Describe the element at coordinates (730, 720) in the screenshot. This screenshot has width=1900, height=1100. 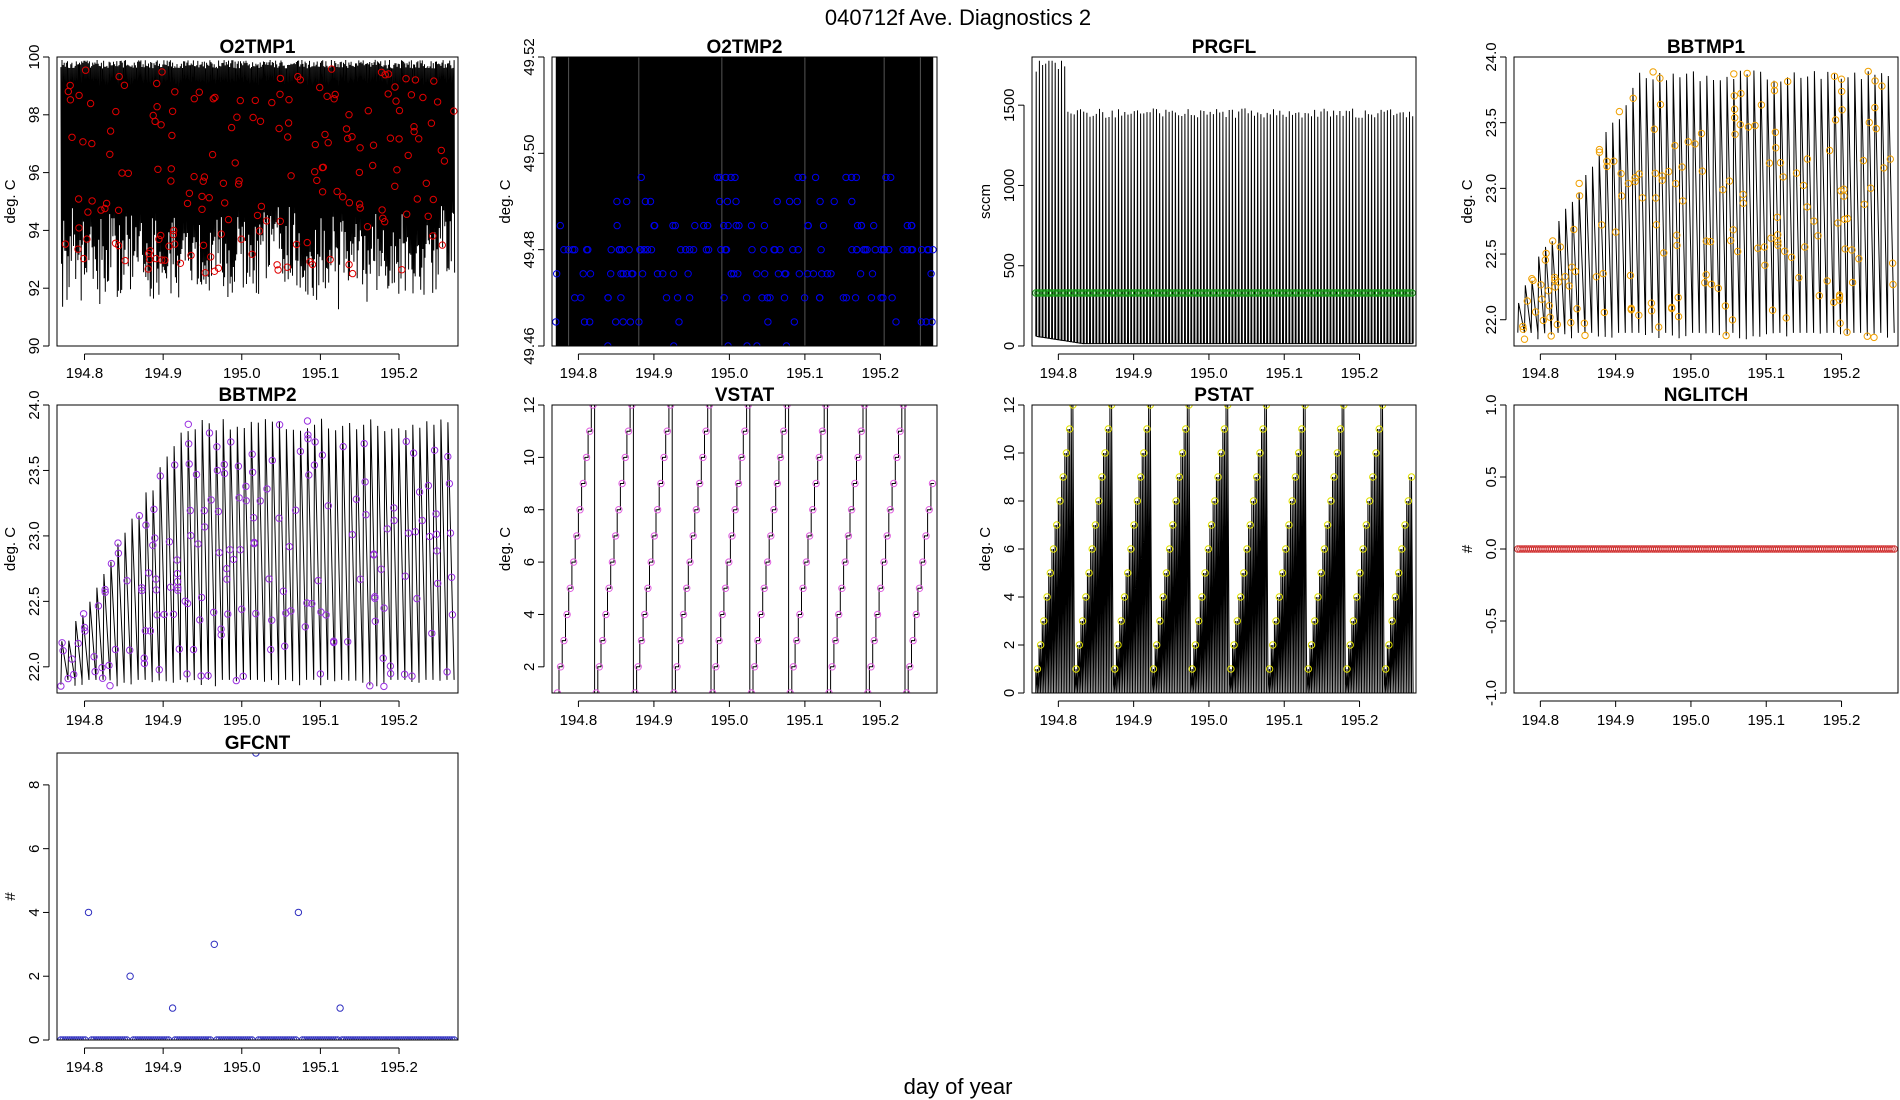
I see `x-tick-label: 195.0` at that location.